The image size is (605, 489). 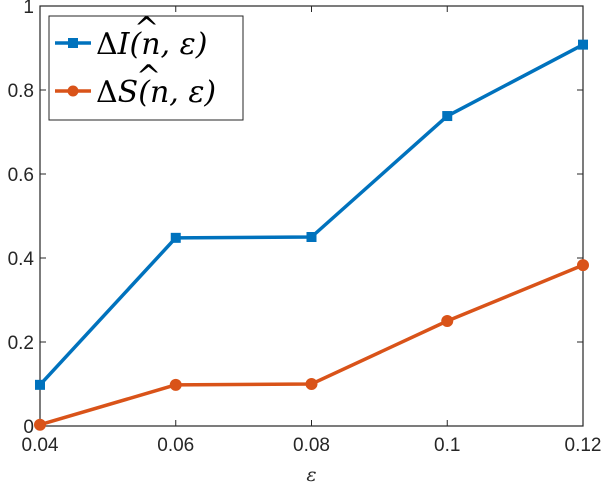 I want to click on legend-square-icon, so click(x=73, y=43).